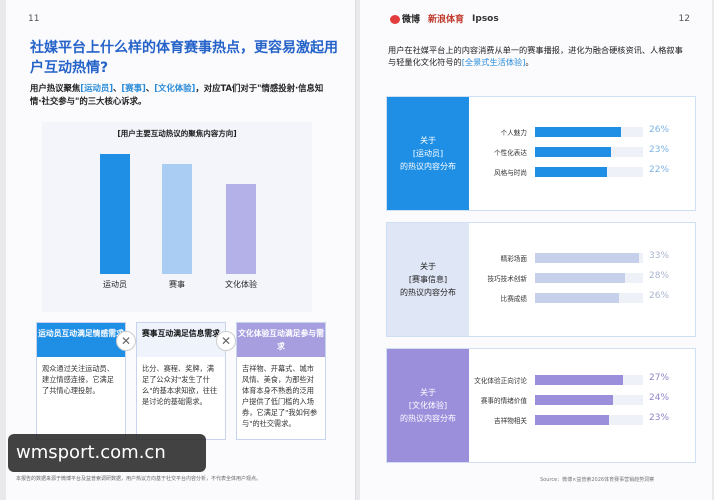 This screenshot has width=714, height=500. I want to click on intro-highlight-athlete: [运动员], so click(97, 88).